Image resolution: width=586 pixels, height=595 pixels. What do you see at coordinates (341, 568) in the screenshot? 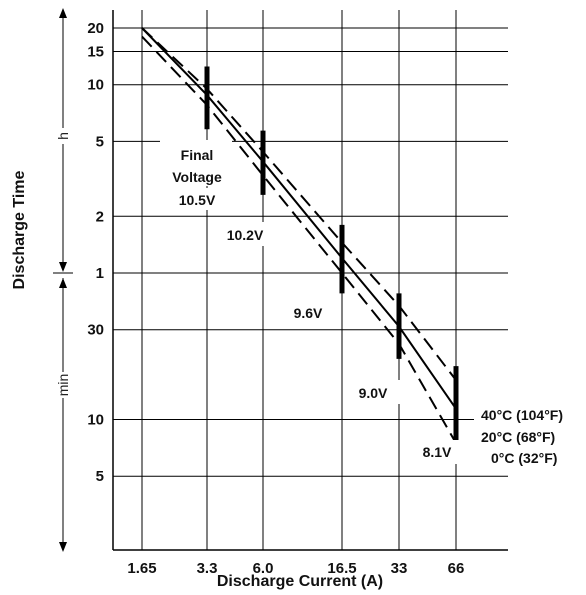
I see `x-tick-label: 16.5` at bounding box center [341, 568].